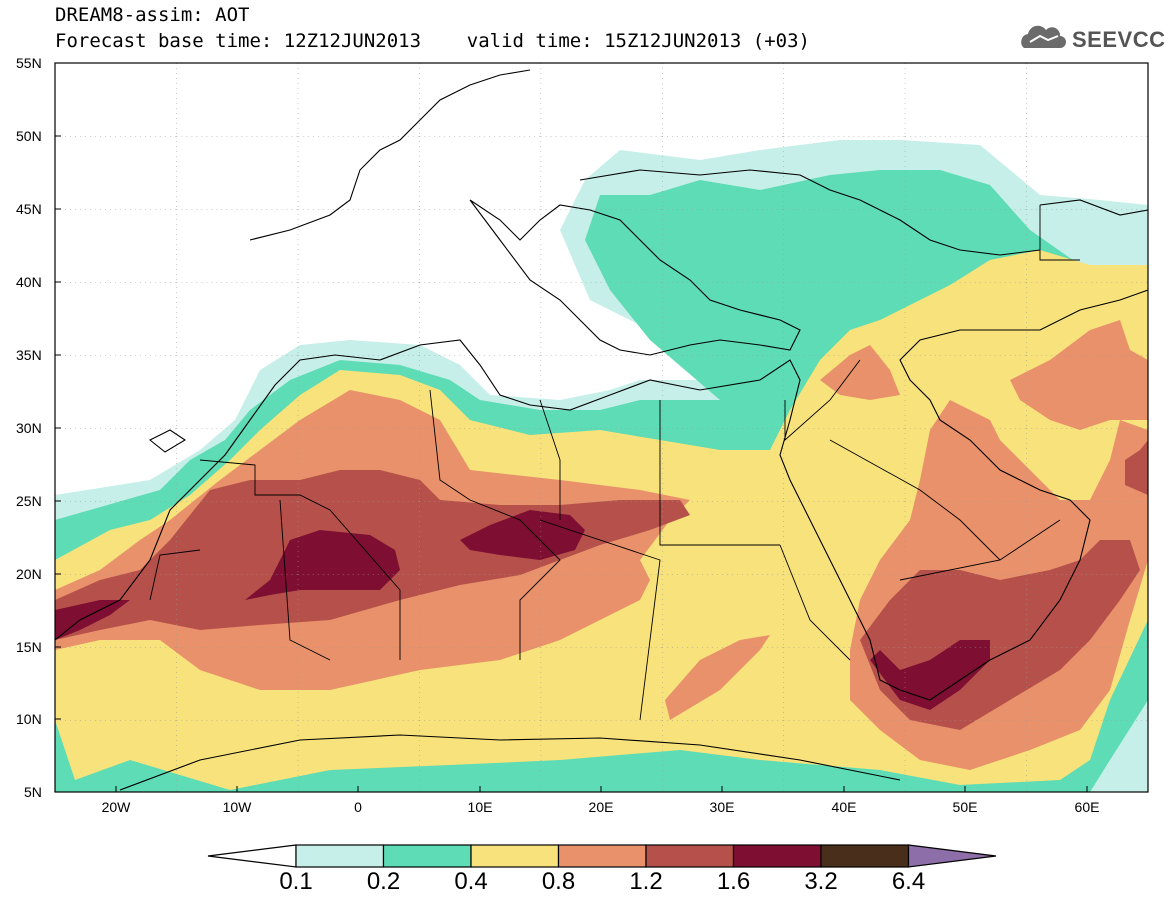 Image resolution: width=1165 pixels, height=905 pixels. I want to click on lat-label: 30N, so click(29, 428).